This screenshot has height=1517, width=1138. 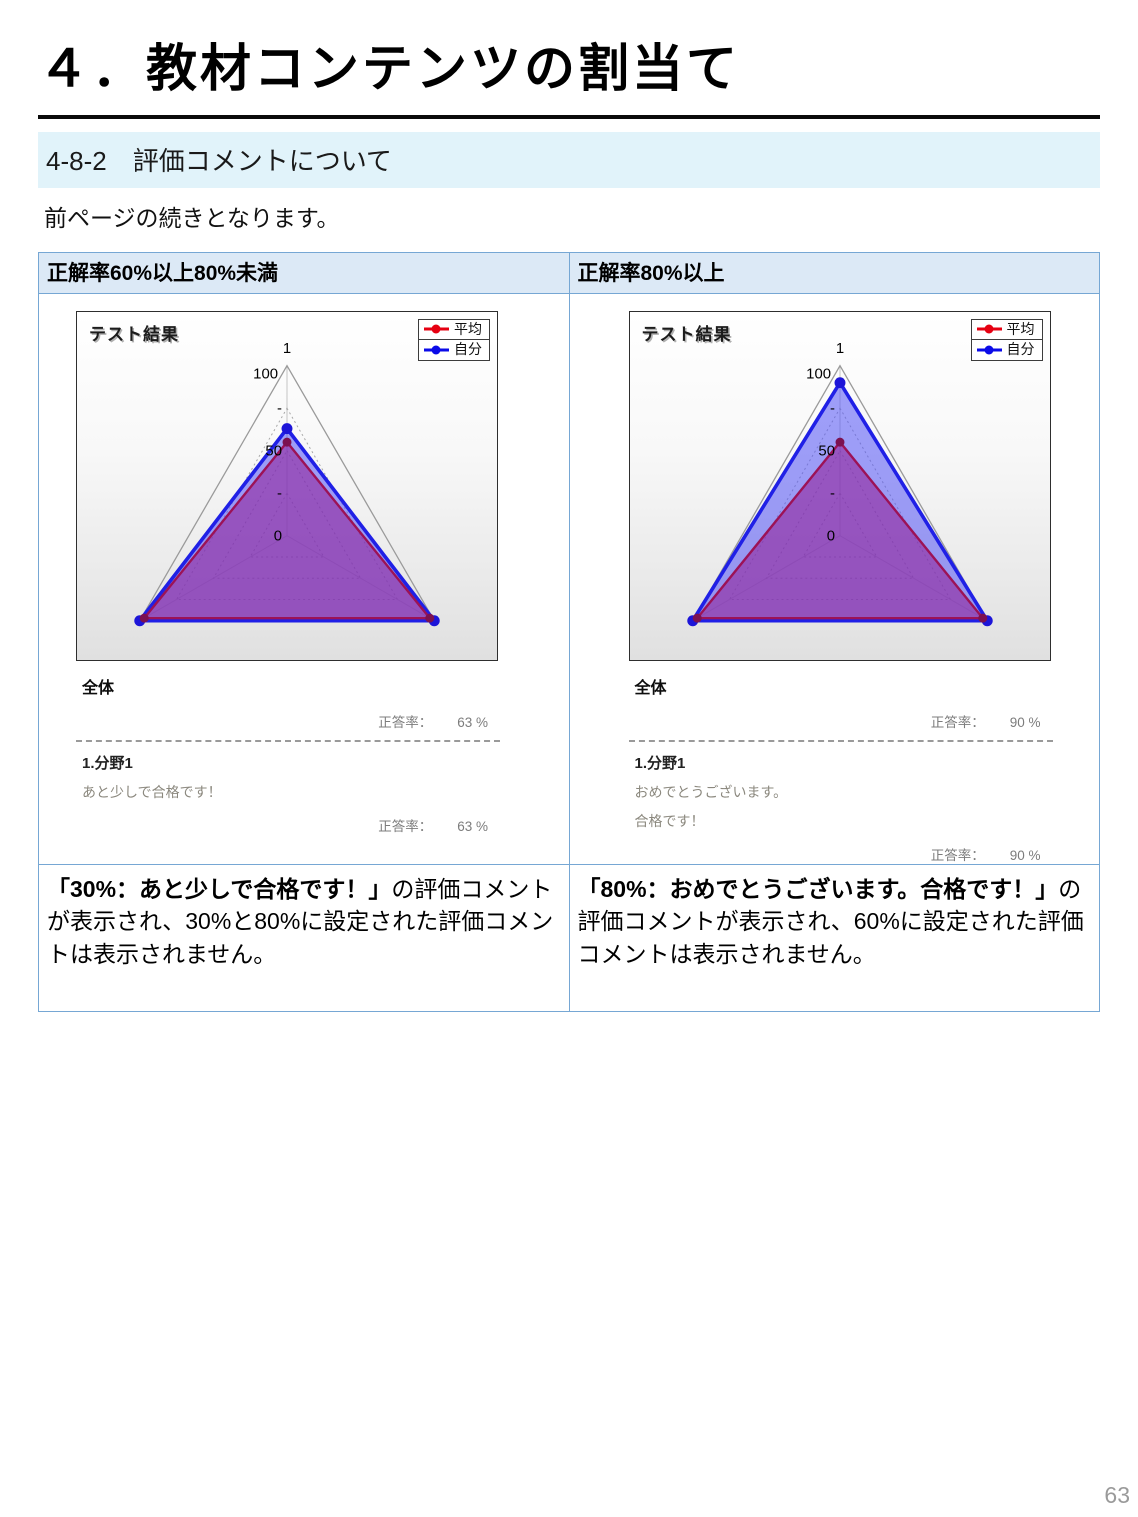 What do you see at coordinates (569, 116) in the screenshot?
I see `title-rule` at bounding box center [569, 116].